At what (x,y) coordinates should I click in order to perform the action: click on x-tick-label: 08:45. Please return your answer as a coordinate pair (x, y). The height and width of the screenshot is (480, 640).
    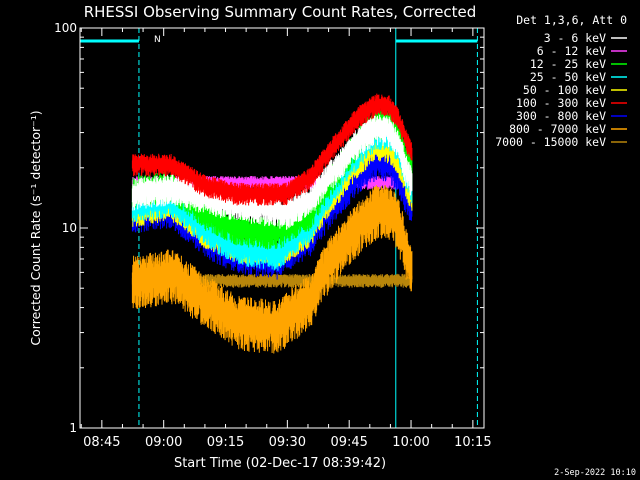
    Looking at the image, I should click on (101, 442).